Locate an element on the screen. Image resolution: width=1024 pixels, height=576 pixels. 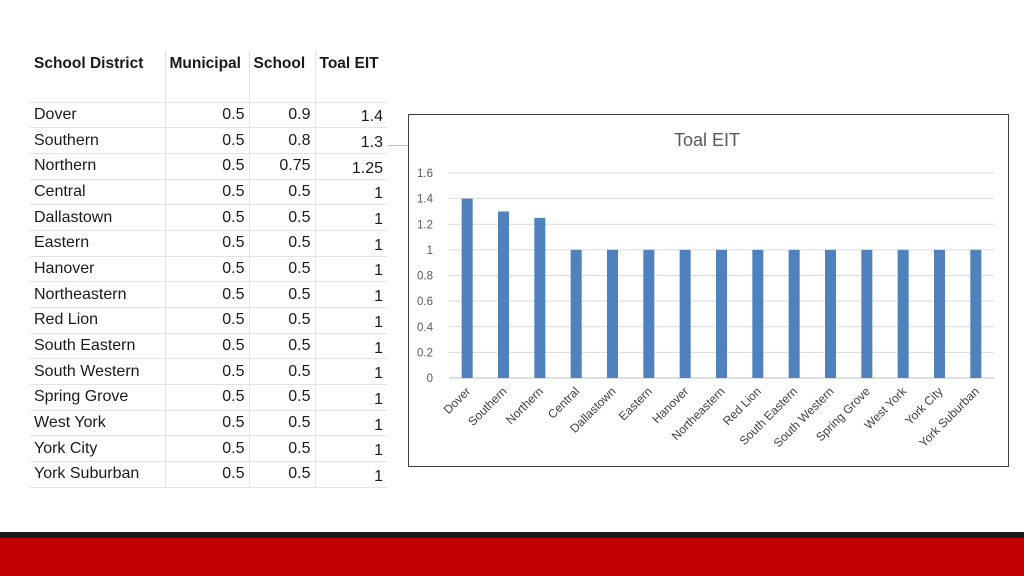
school-cell: 0.8 is located at coordinates (282, 140).